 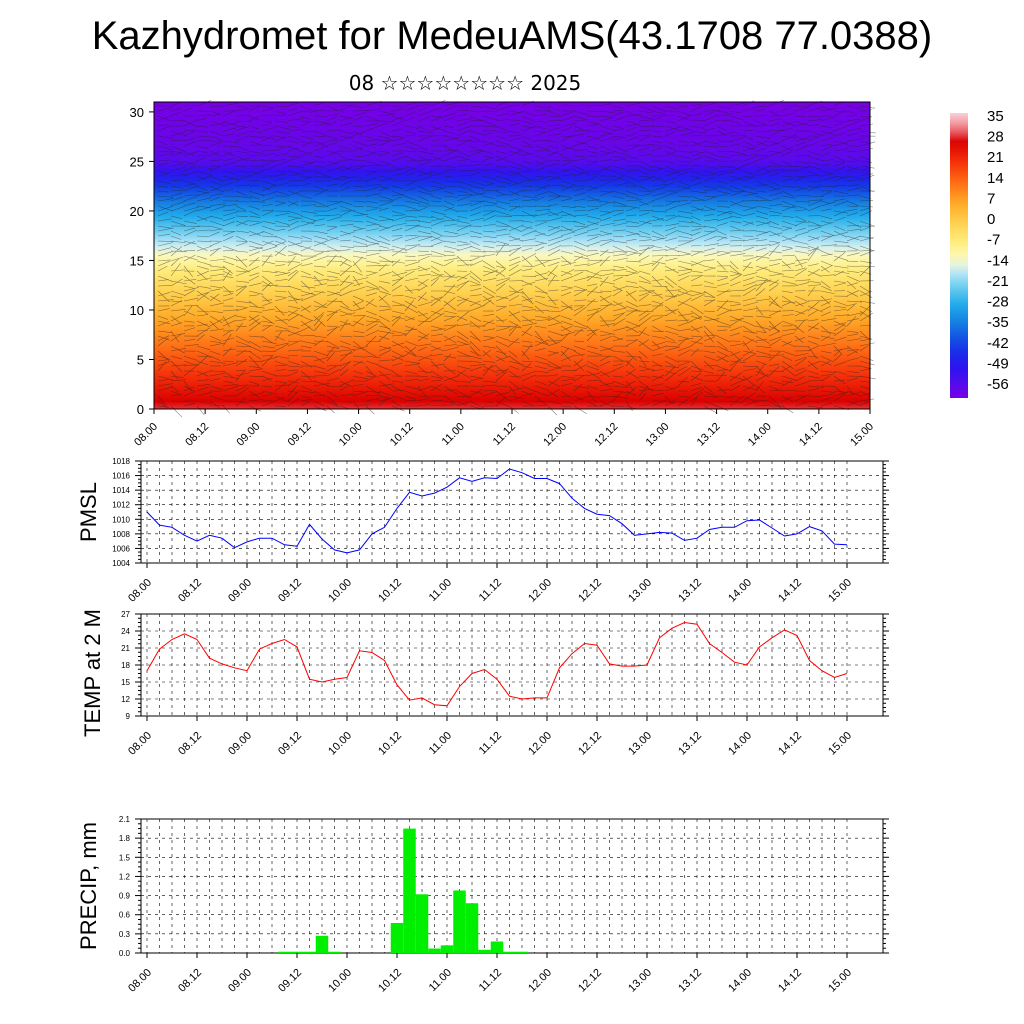 What do you see at coordinates (137, 161) in the screenshot?
I see `y-tick-label: 25` at bounding box center [137, 161].